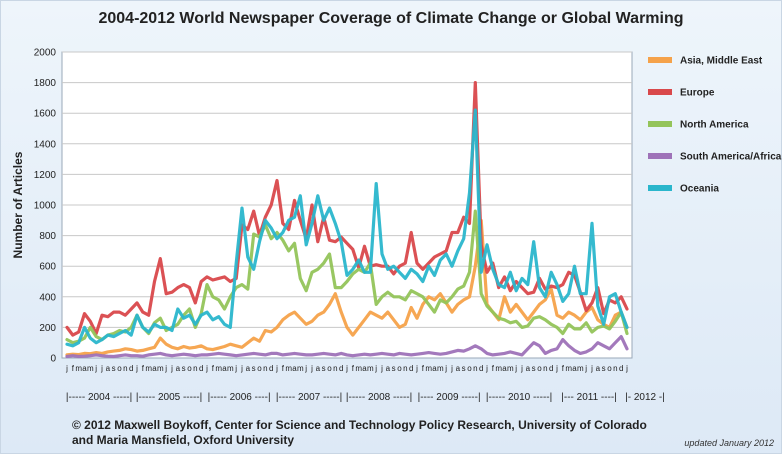 The width and height of the screenshot is (782, 454). I want to click on series-line, so click(347, 347).